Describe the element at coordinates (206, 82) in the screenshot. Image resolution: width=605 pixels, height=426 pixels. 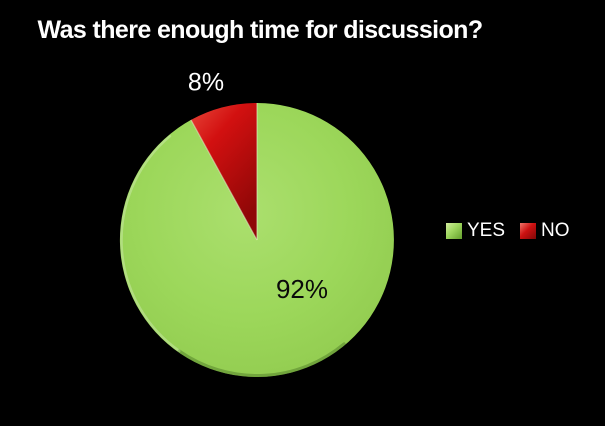
I see `data-label-no: 8%` at that location.